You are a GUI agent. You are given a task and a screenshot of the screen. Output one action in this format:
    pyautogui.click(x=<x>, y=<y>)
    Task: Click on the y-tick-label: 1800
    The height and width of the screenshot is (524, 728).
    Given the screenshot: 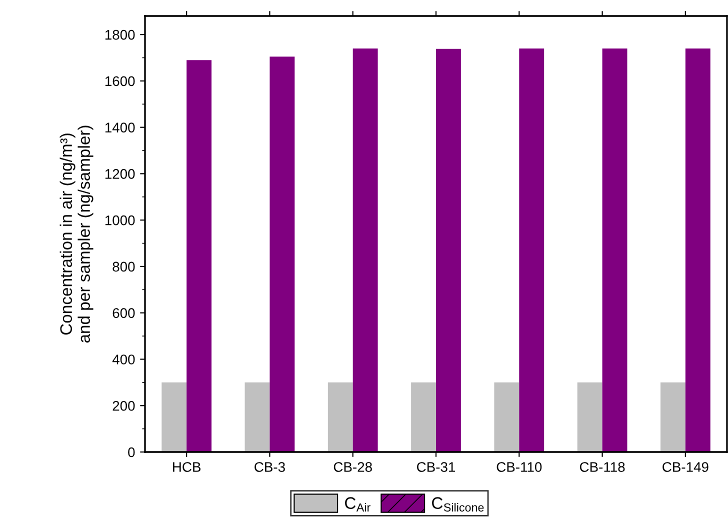 What is the action you would take?
    pyautogui.click(x=120, y=35)
    